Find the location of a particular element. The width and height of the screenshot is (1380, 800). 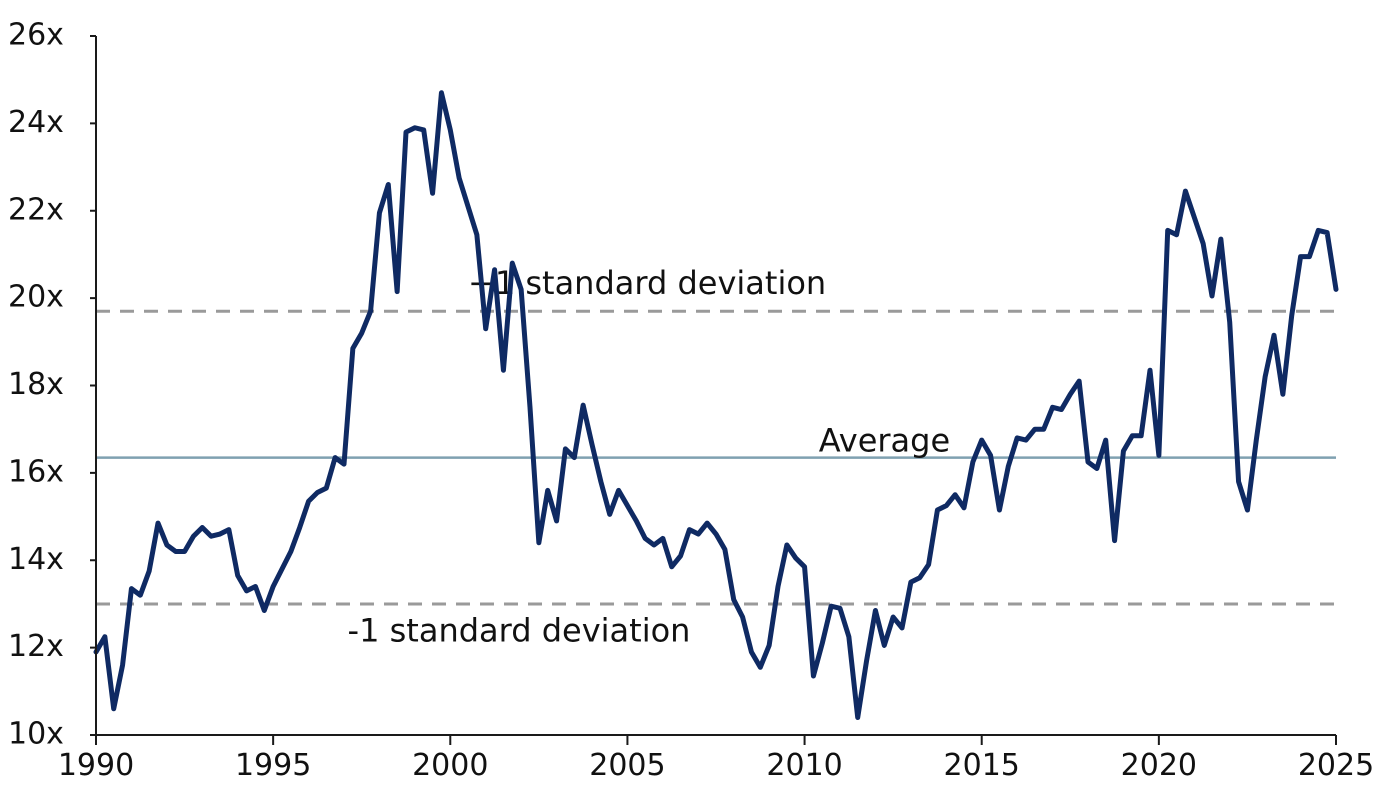

x-tick-label: 1995 is located at coordinates (273, 765).